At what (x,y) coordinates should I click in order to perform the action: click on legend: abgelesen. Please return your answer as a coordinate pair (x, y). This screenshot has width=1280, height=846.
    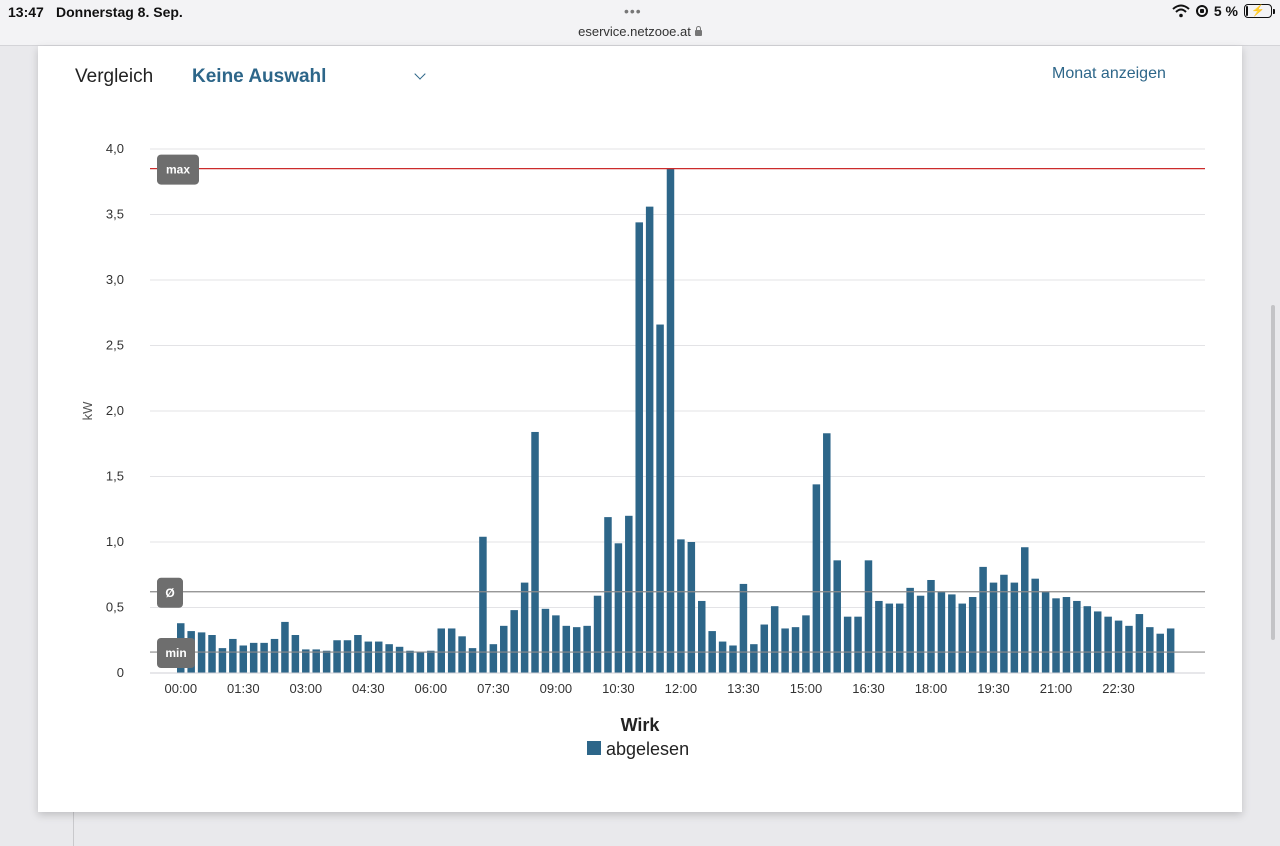
    Looking at the image, I should click on (638, 749).